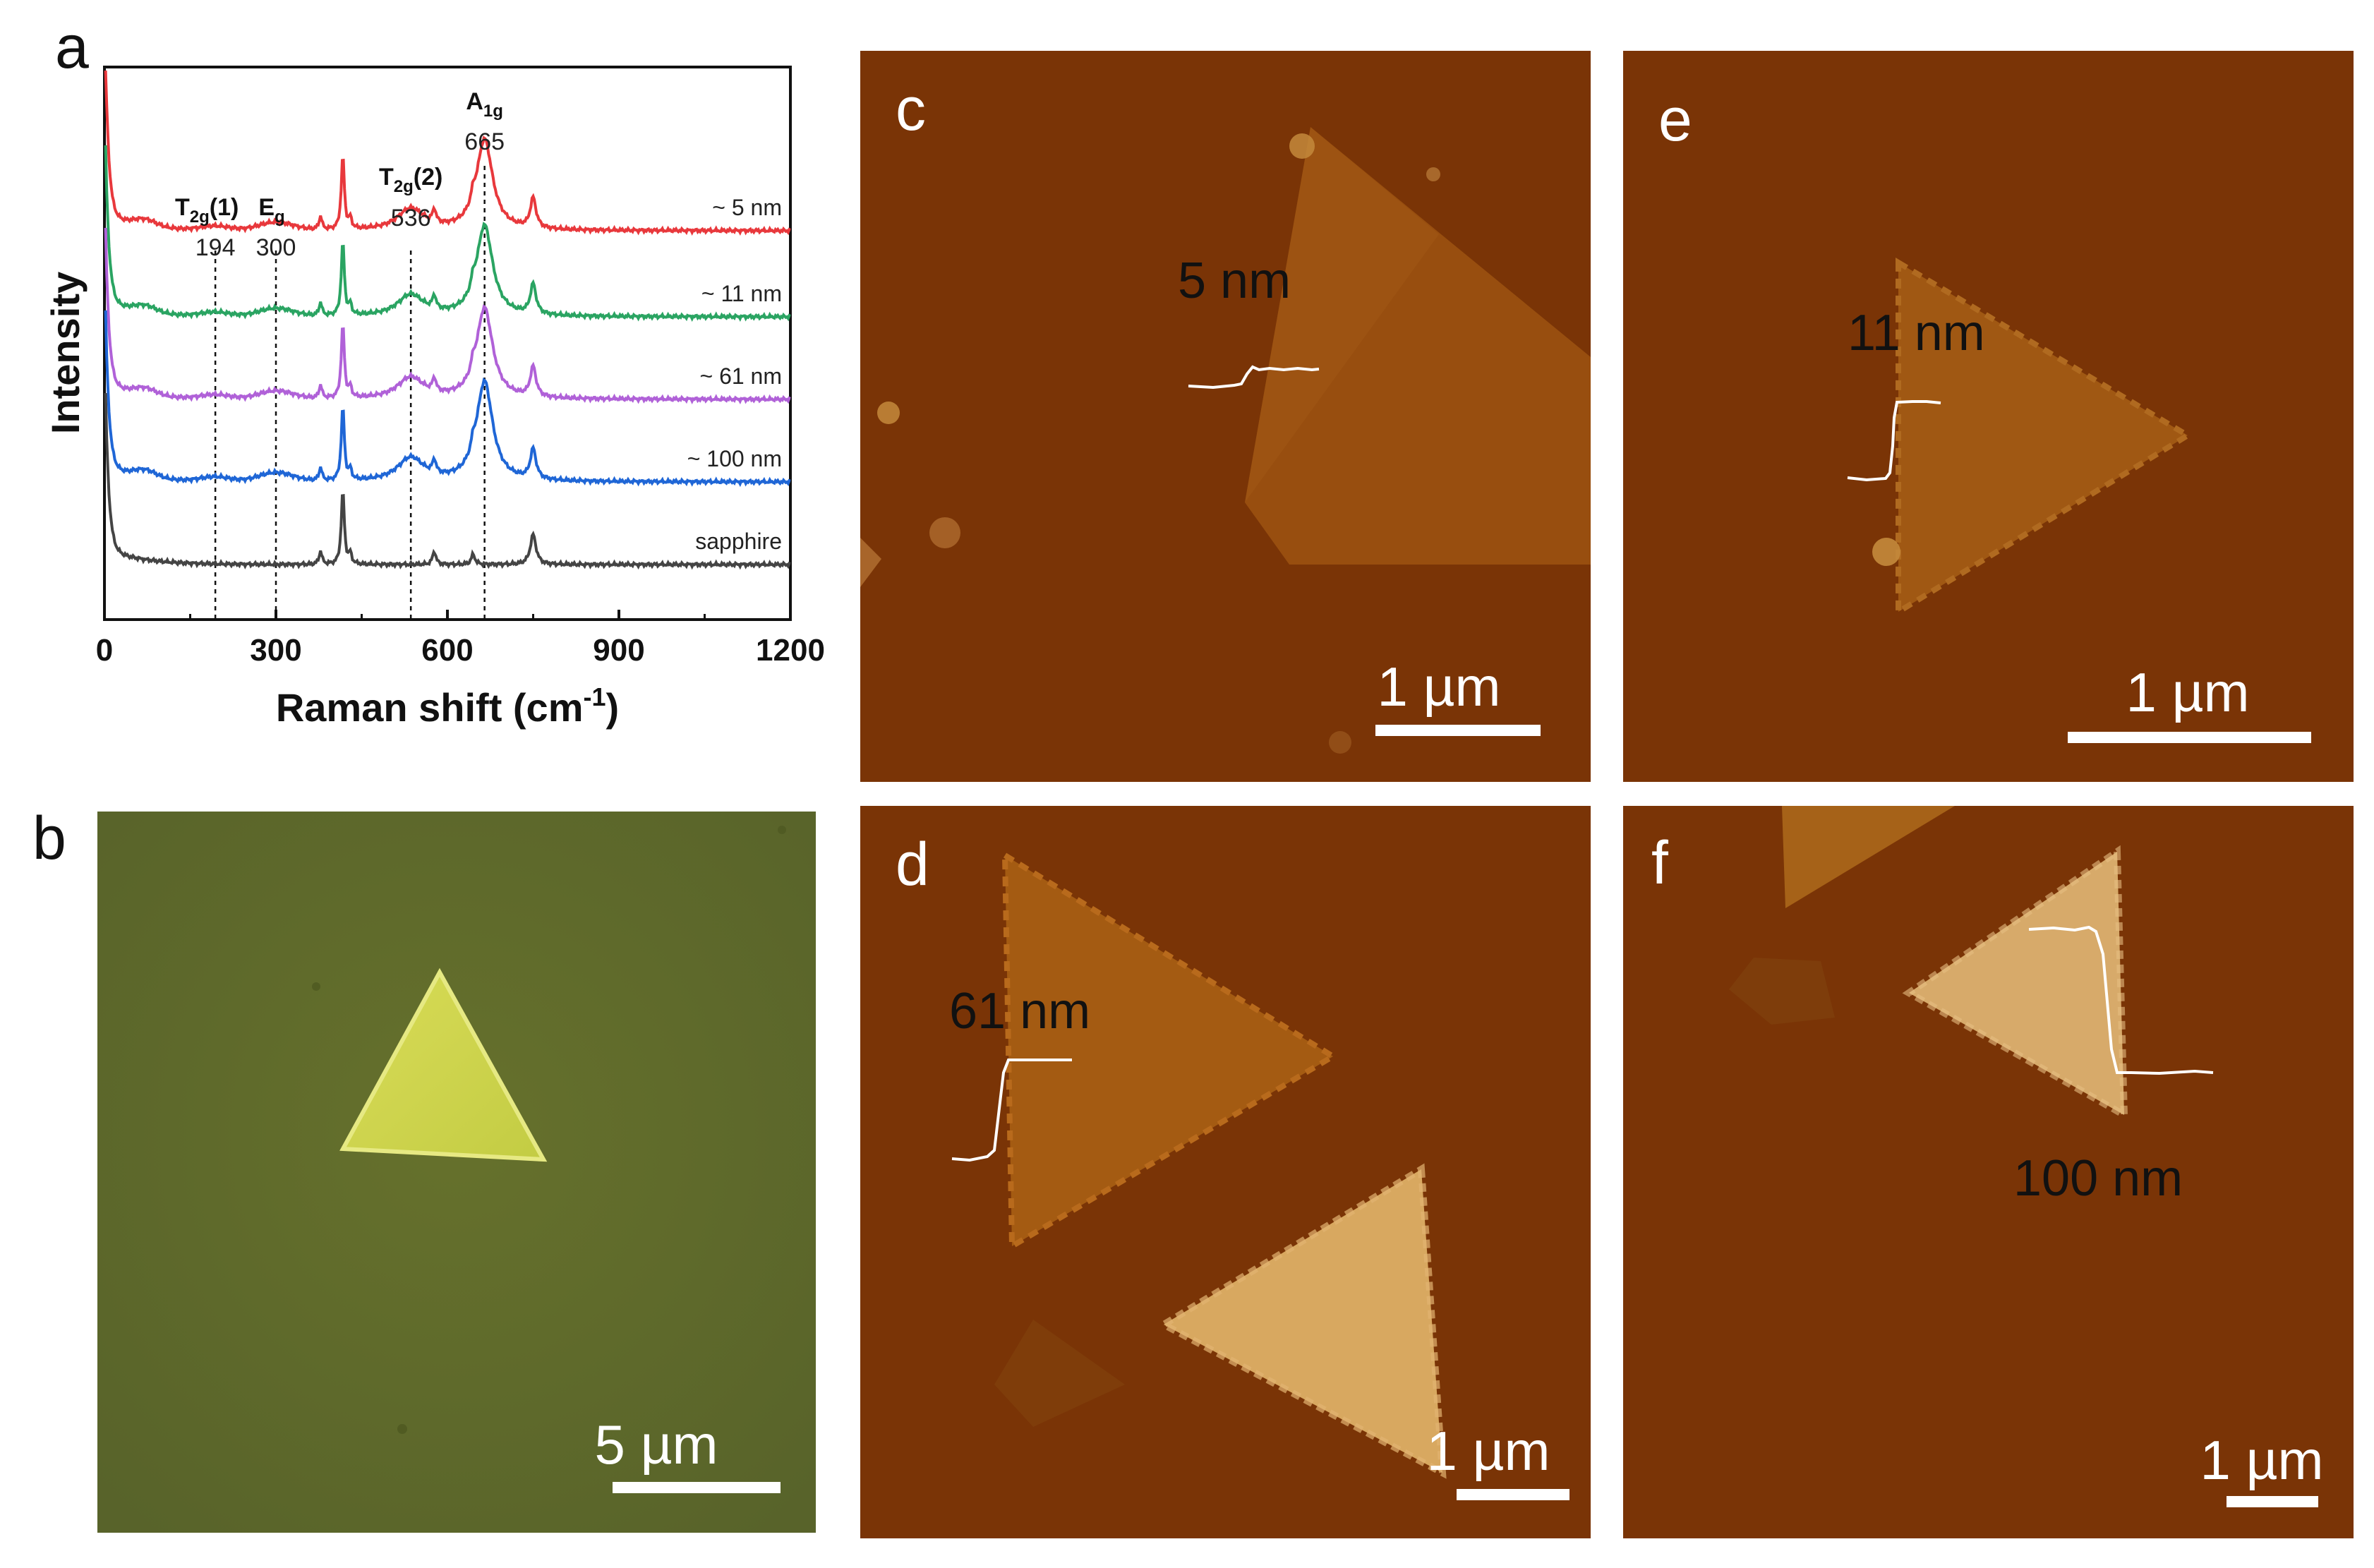 This screenshot has height=1568, width=2374. Describe the element at coordinates (485, 105) in the screenshot. I see `peak-name-label: A1g` at that location.